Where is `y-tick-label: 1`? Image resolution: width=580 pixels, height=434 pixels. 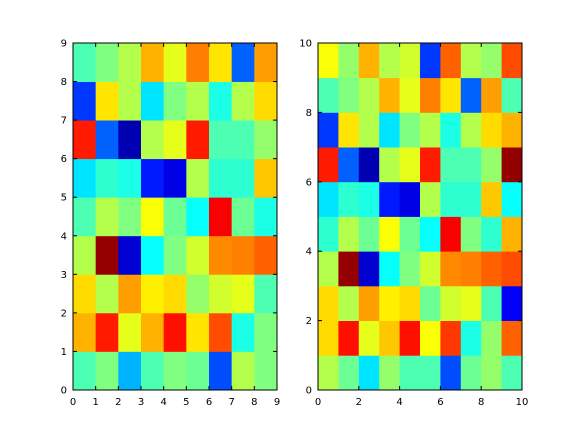
y-tick-label: 1 is located at coordinates (64, 352).